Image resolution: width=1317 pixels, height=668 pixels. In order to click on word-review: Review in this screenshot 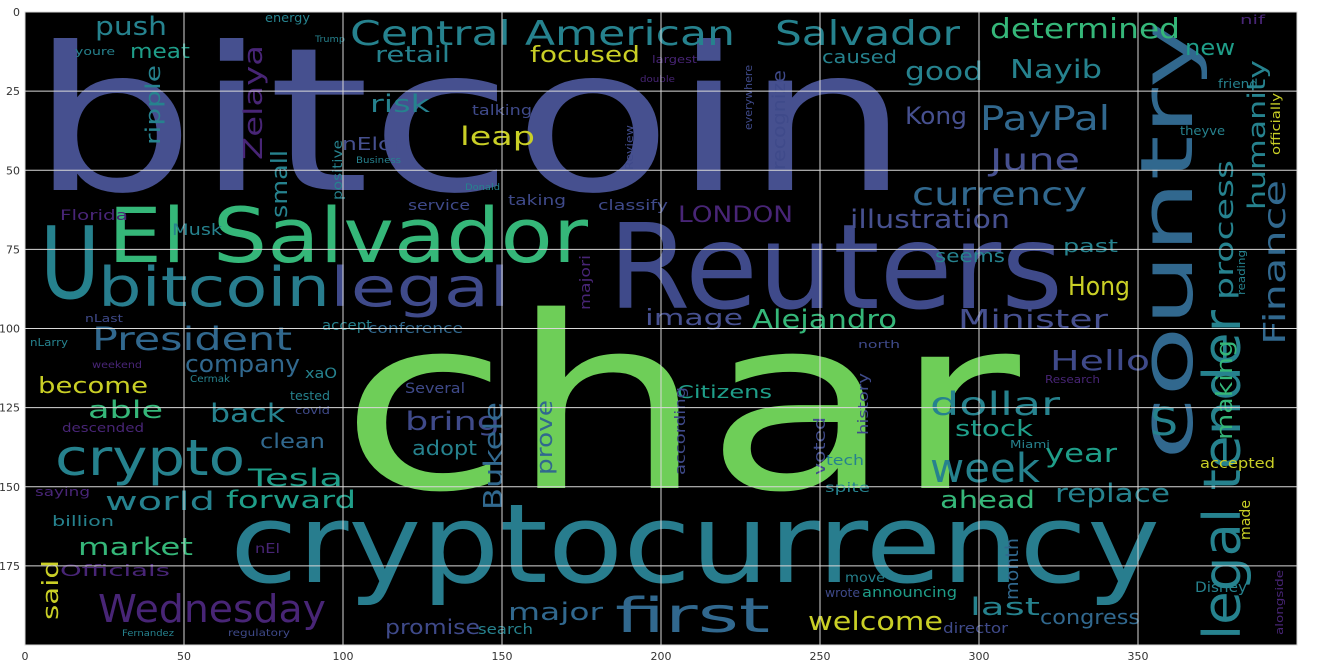, I will do `click(629, 147)`.